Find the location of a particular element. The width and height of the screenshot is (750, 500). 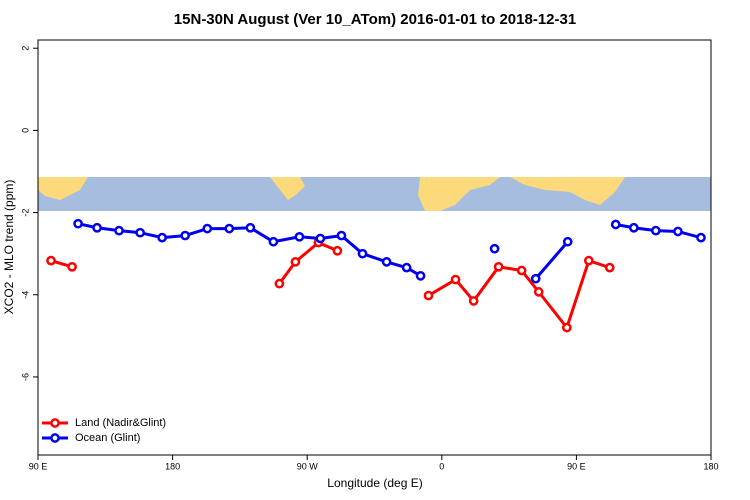

map-band is located at coordinates (374, 194).